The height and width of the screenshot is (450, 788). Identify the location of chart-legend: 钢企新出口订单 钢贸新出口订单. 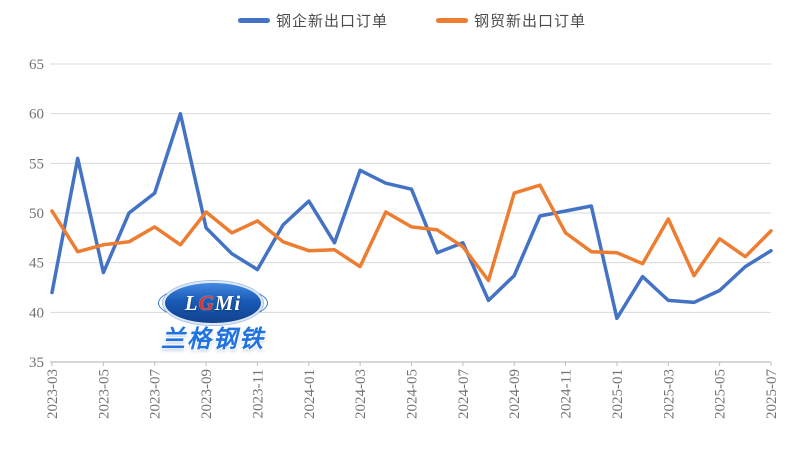
(412, 20).